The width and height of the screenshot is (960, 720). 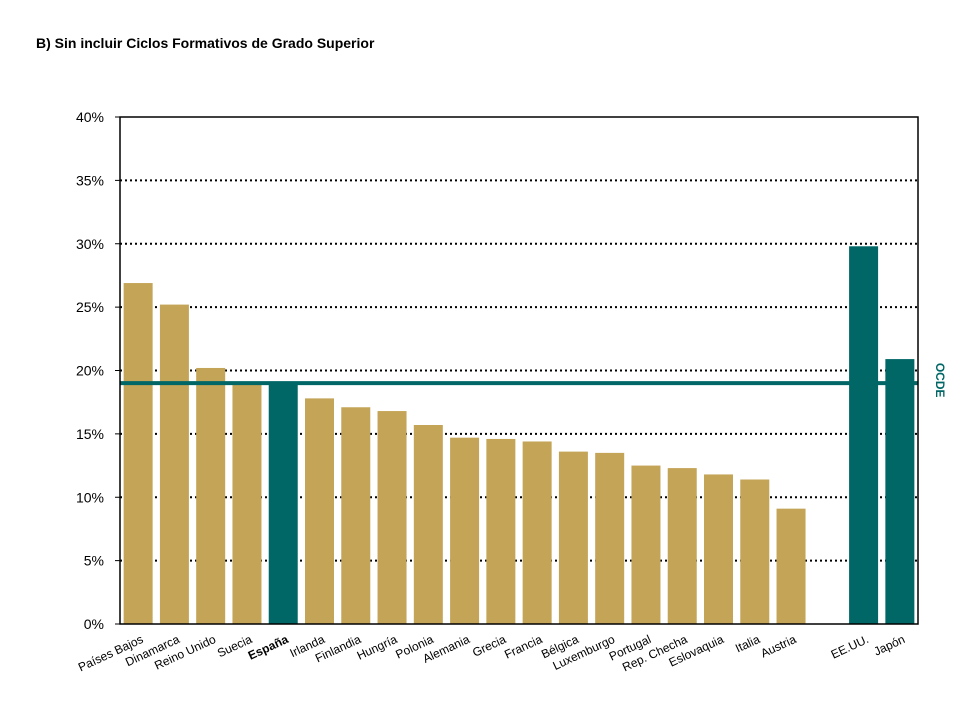 I want to click on y-tick-label: 20%, so click(x=90, y=371).